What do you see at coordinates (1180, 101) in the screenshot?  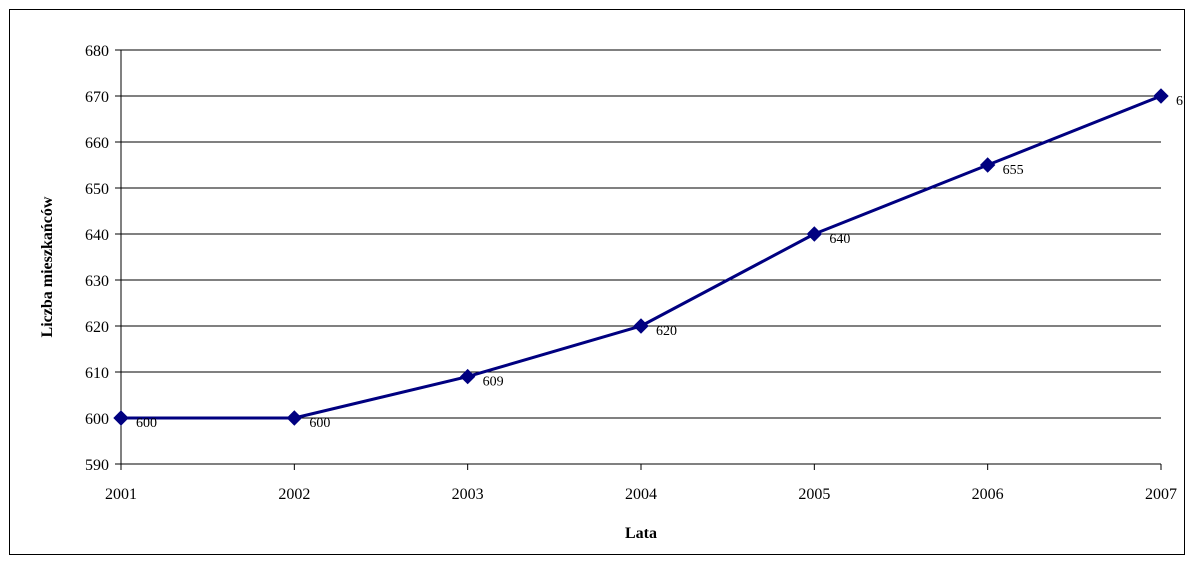 I see `data-label: 670` at bounding box center [1180, 101].